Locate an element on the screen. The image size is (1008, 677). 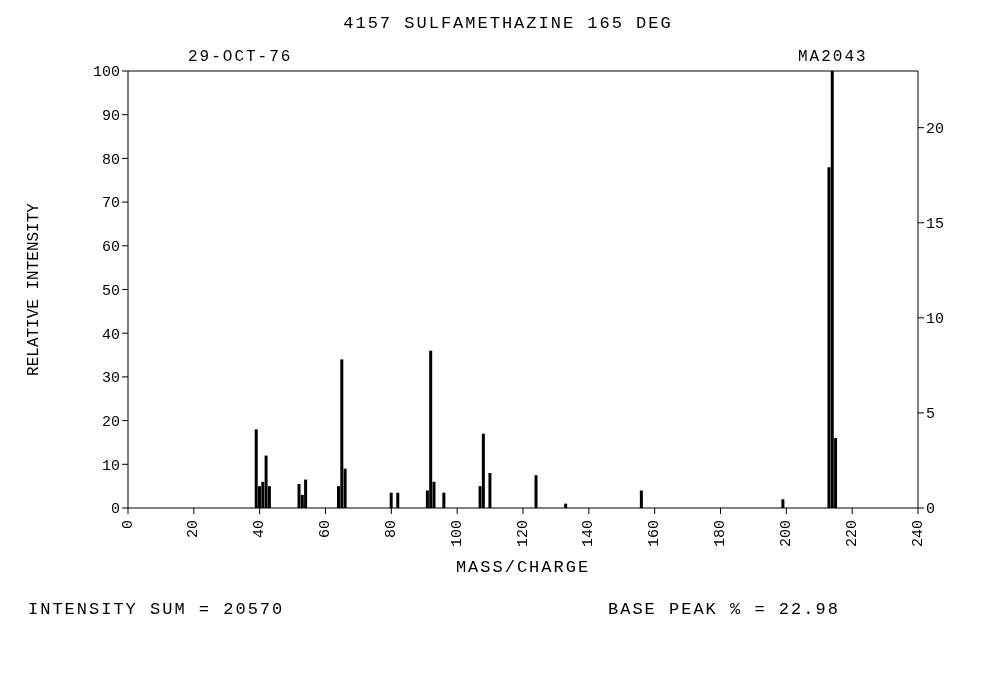
y-tick-label: 40 is located at coordinates (110, 335).